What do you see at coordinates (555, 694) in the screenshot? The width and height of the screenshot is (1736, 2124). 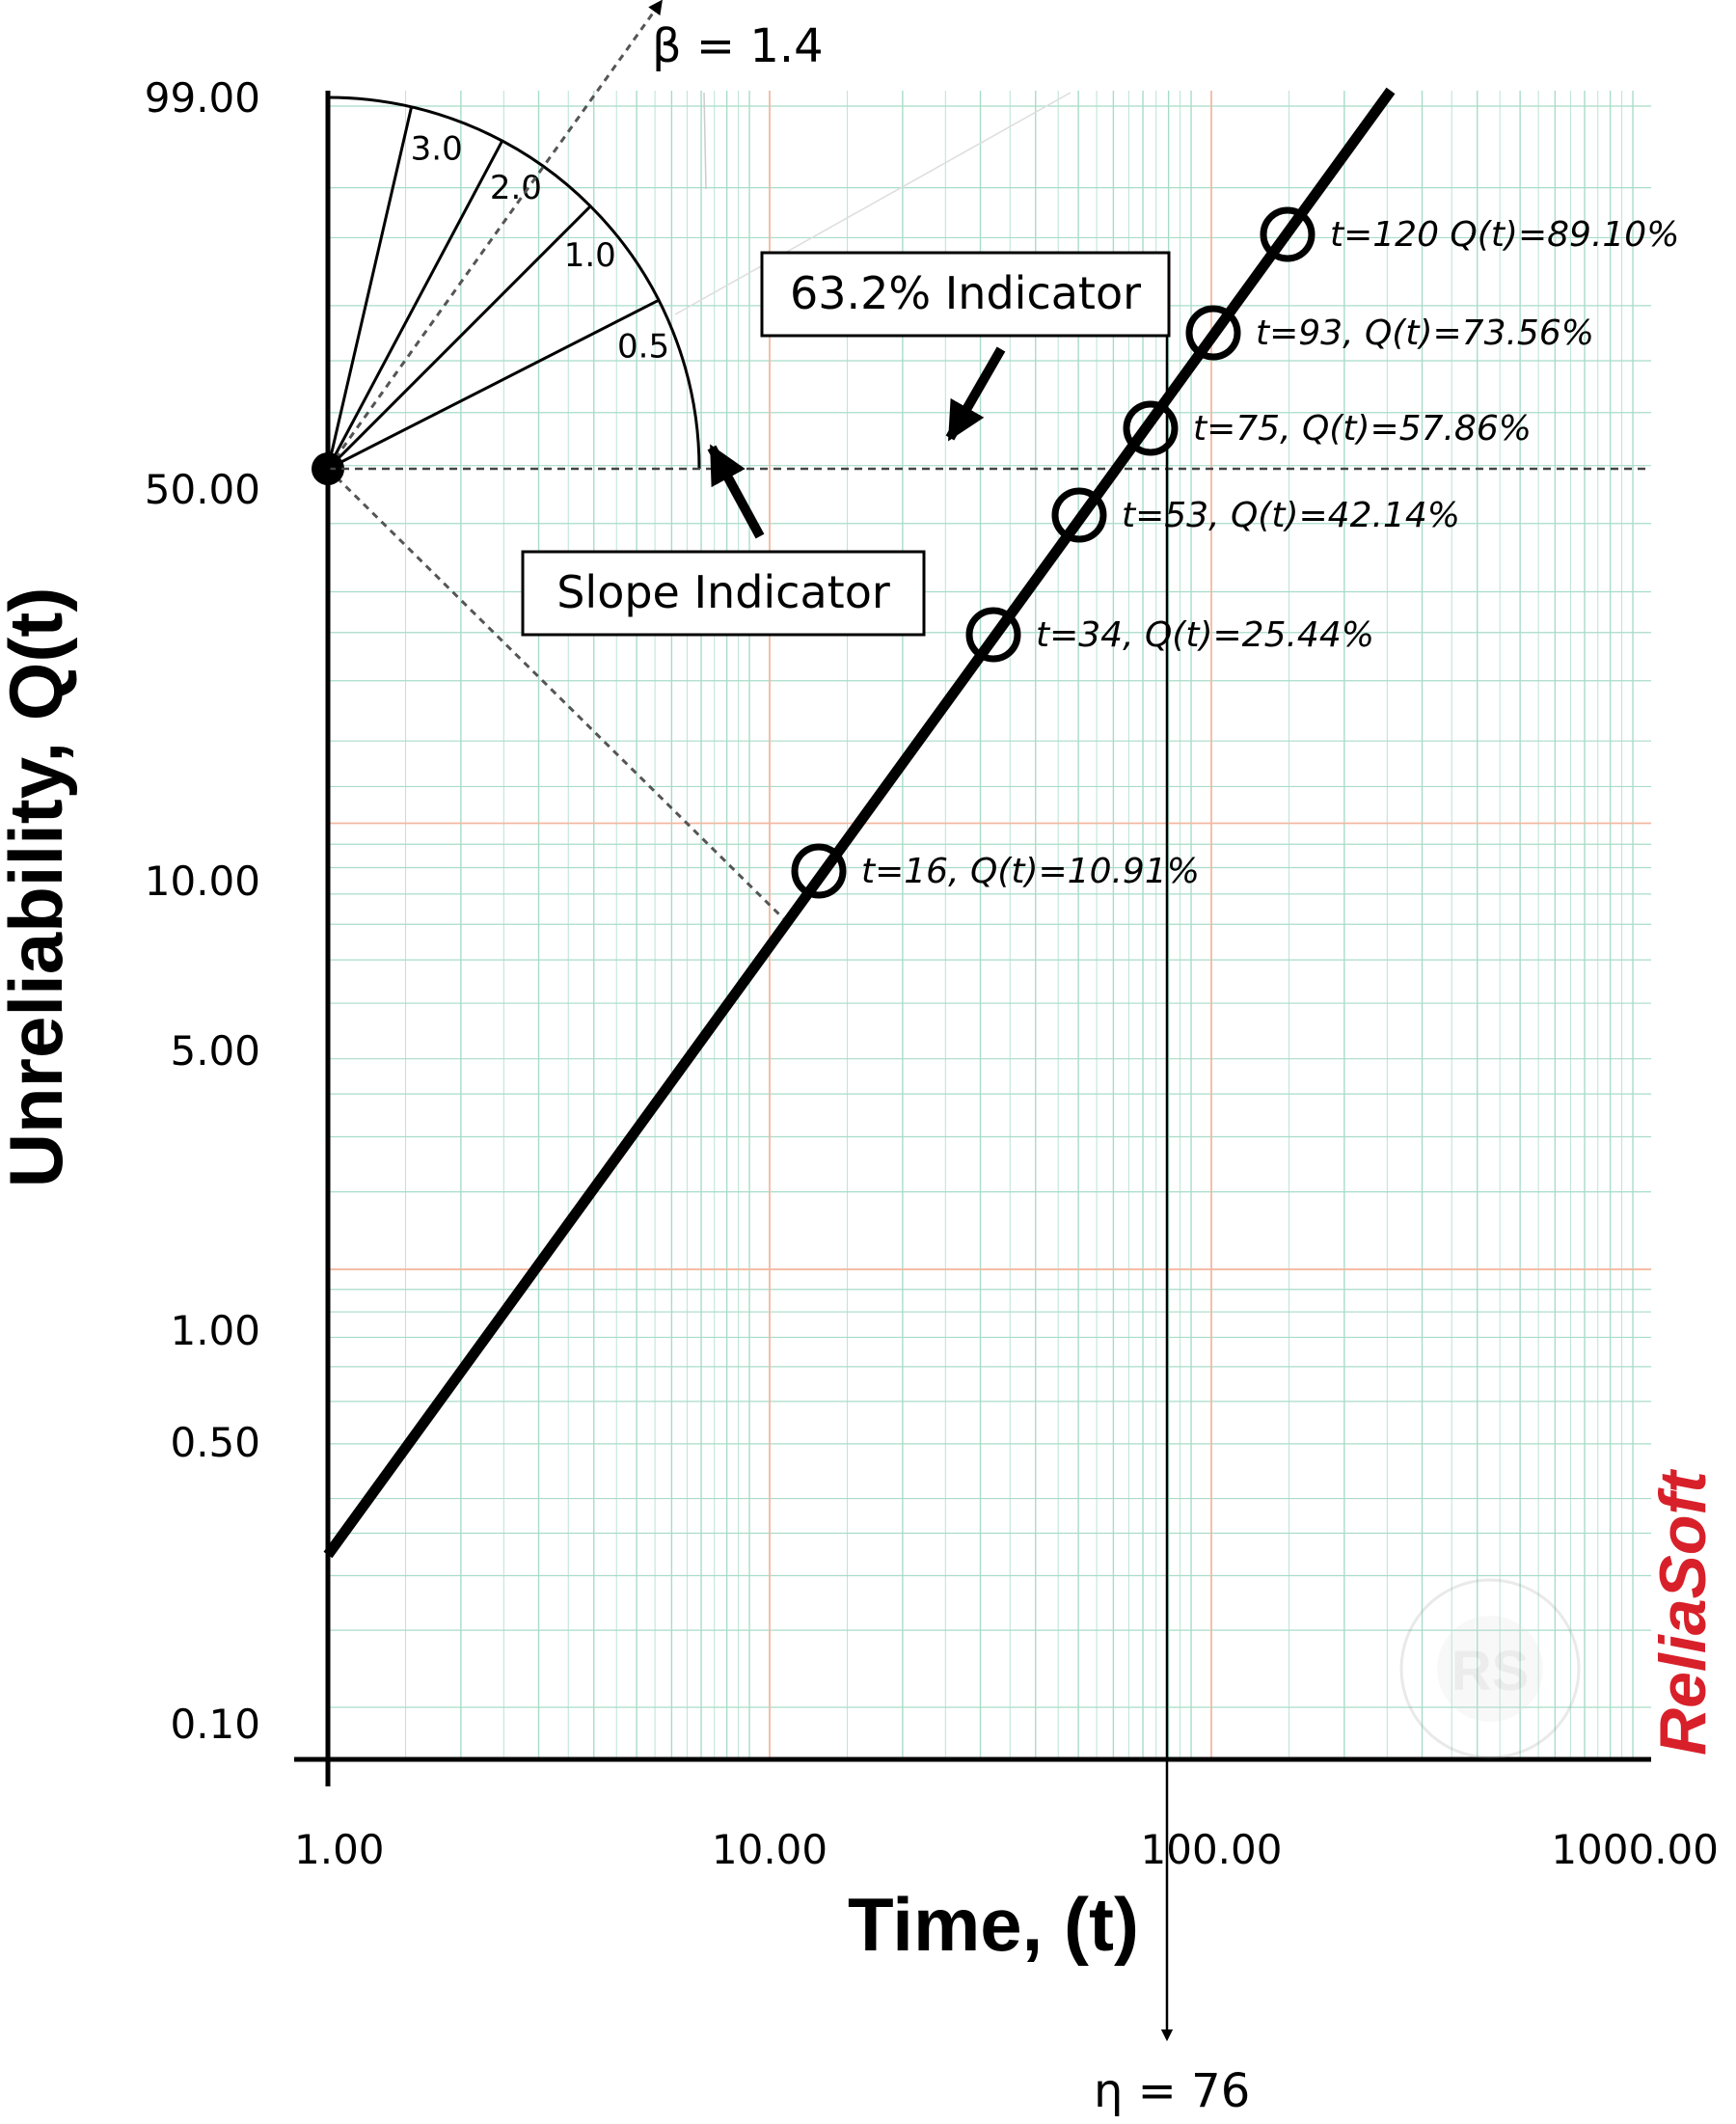 I see `slope-perpendicular-line` at bounding box center [555, 694].